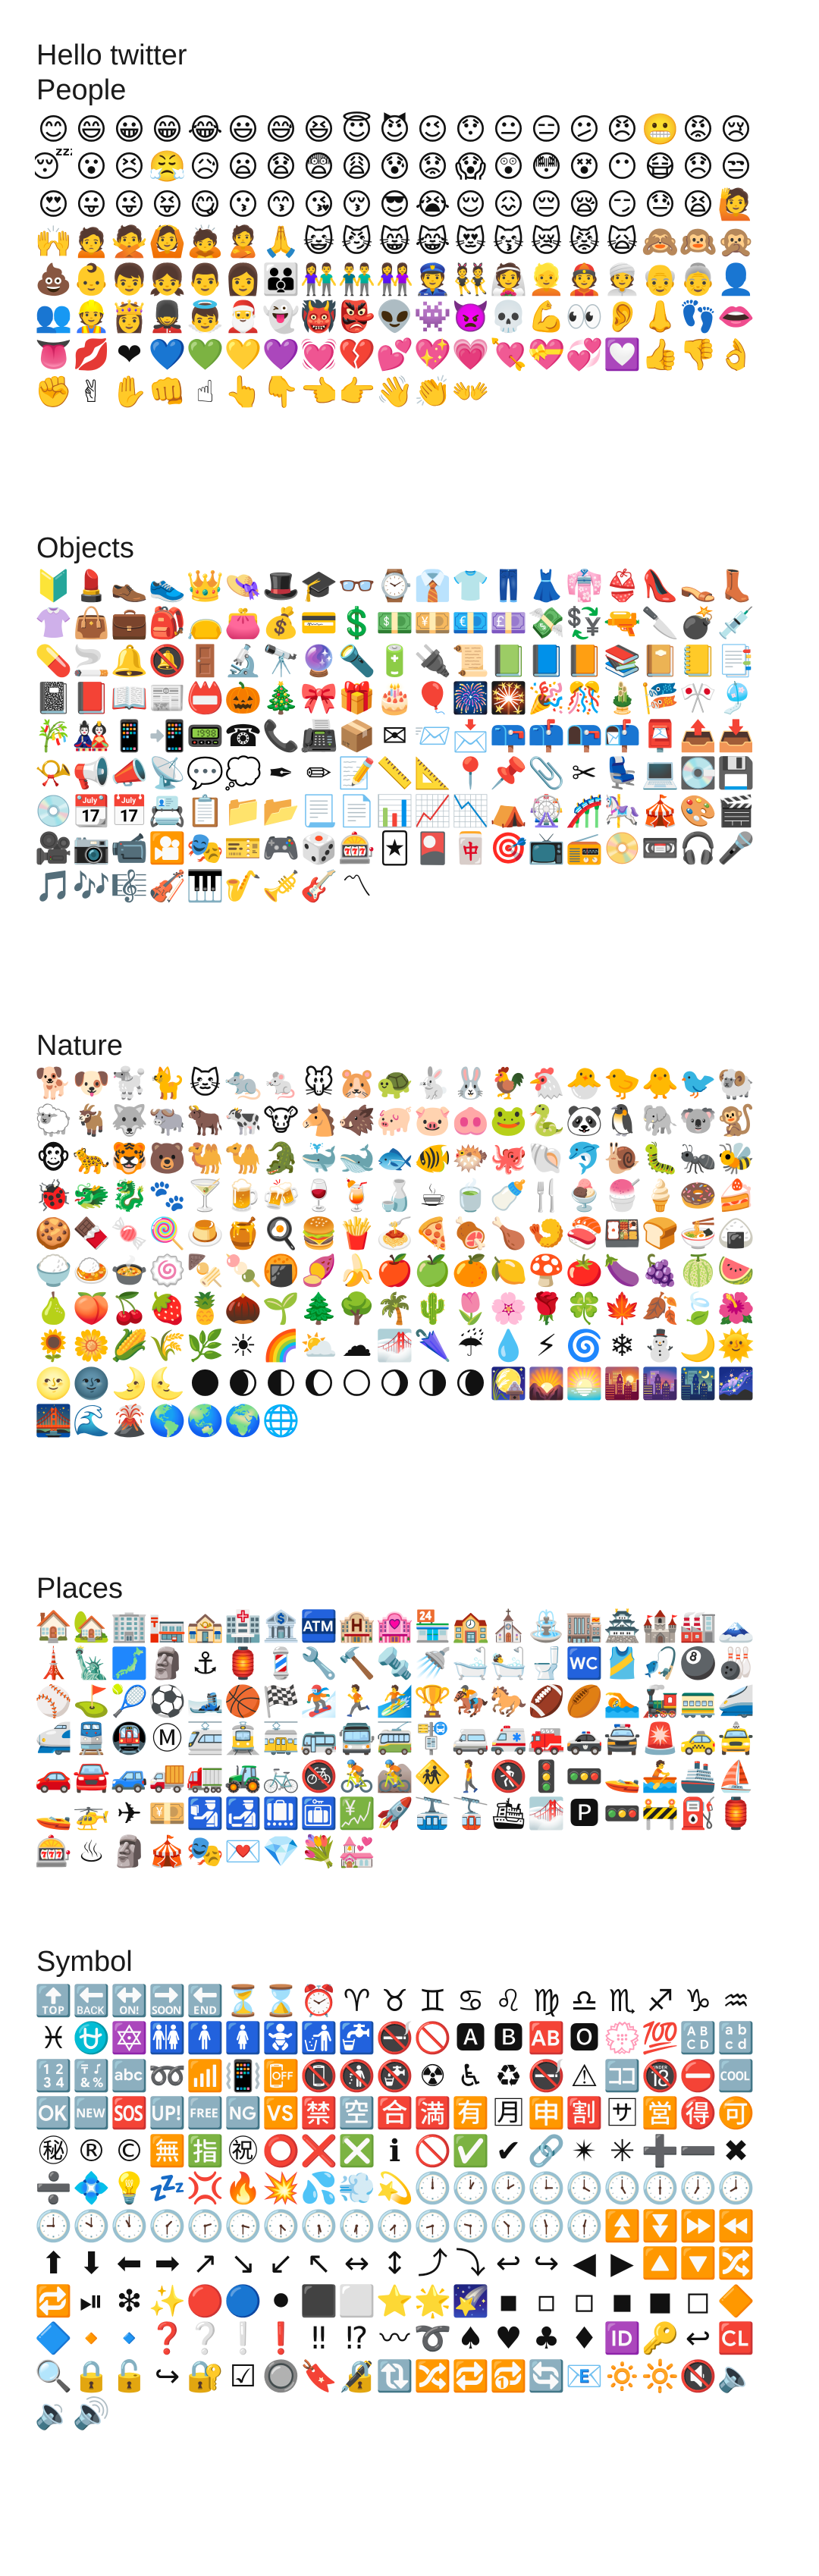 This screenshot has width=819, height=2576. What do you see at coordinates (281, 1701) in the screenshot?
I see `emoji-places-44: 🏁` at bounding box center [281, 1701].